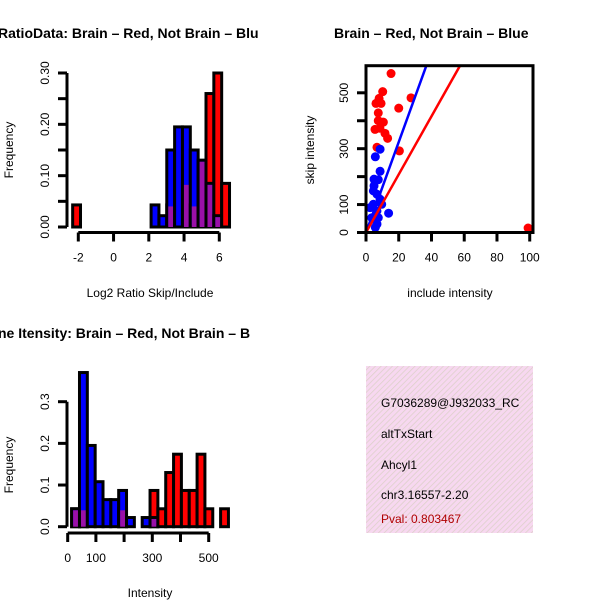  What do you see at coordinates (344, 92) in the screenshot?
I see `y-tick-label: 500` at bounding box center [344, 92].